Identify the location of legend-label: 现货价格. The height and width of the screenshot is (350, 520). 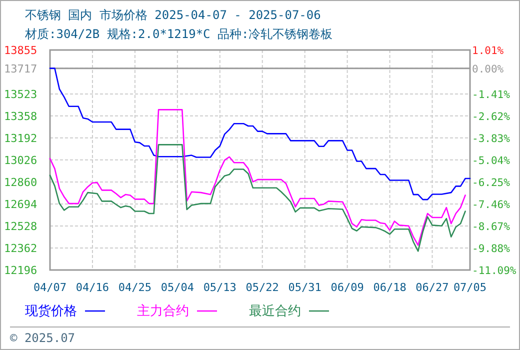
(51, 311).